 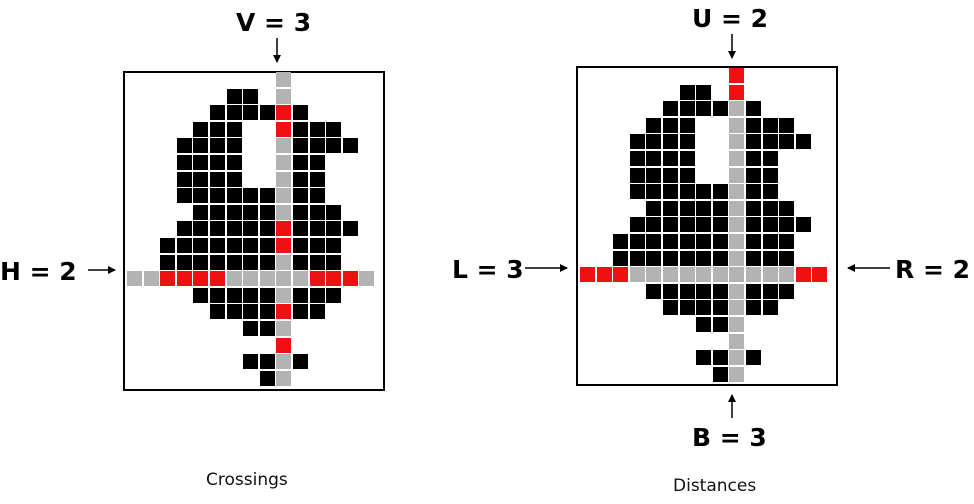 I want to click on crossings-caption: Crossings, so click(x=247, y=480).